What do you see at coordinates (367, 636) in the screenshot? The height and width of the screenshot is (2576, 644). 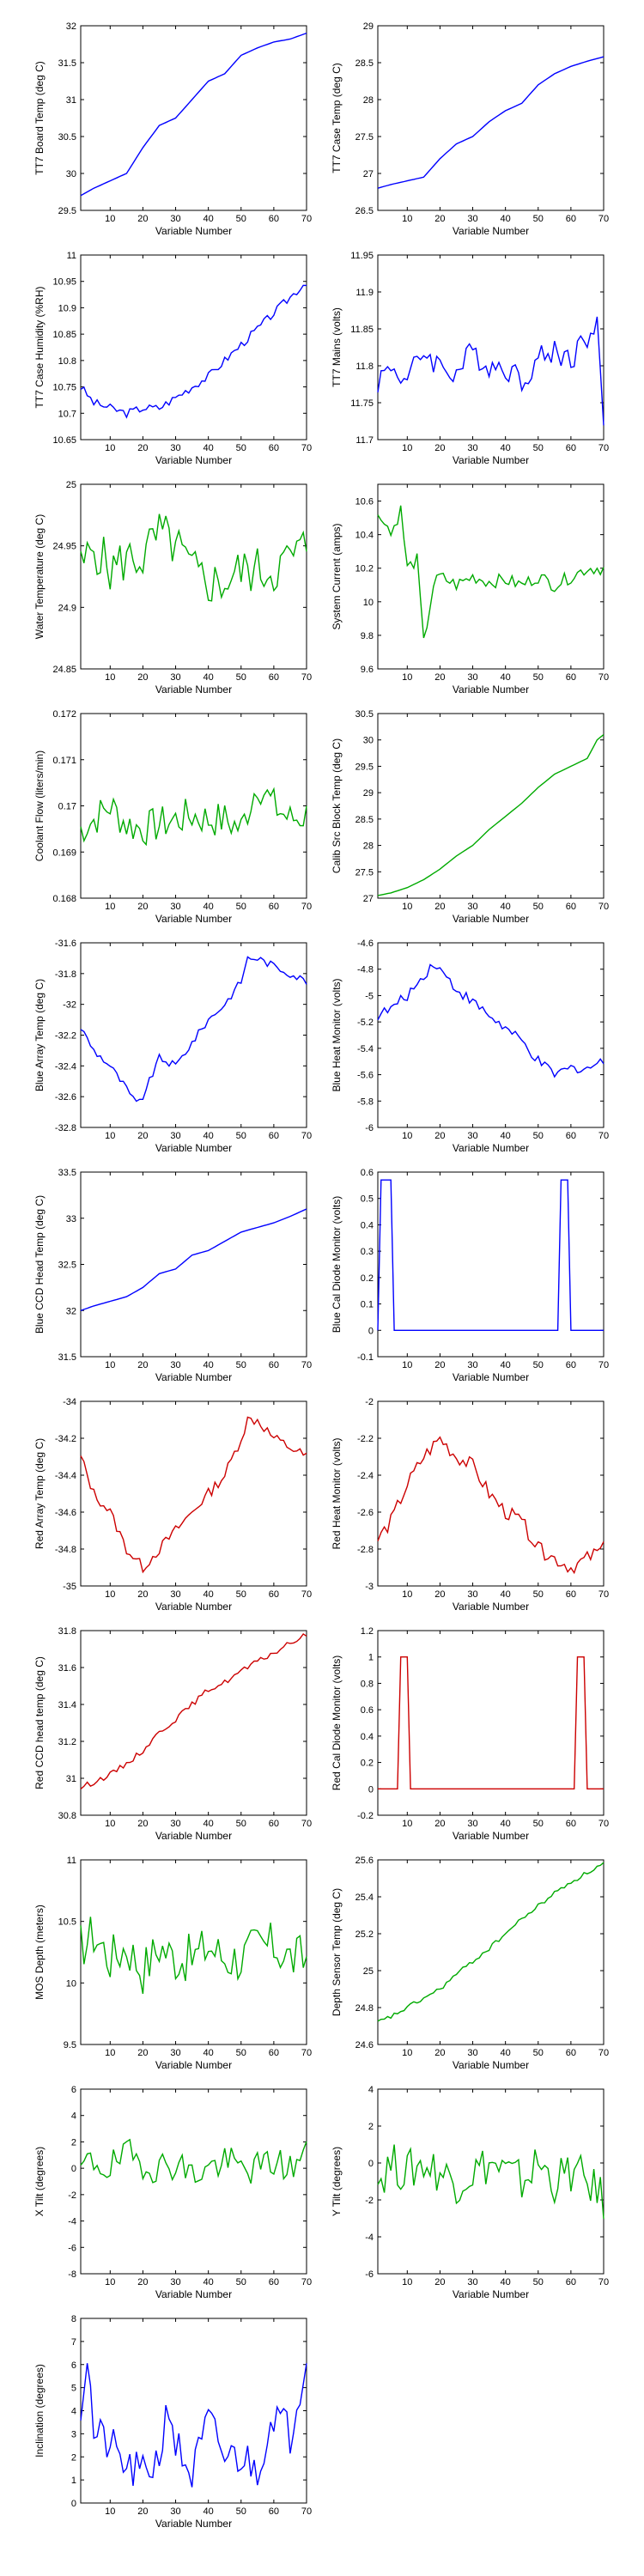 I see `y-tick-label: 9.8` at bounding box center [367, 636].